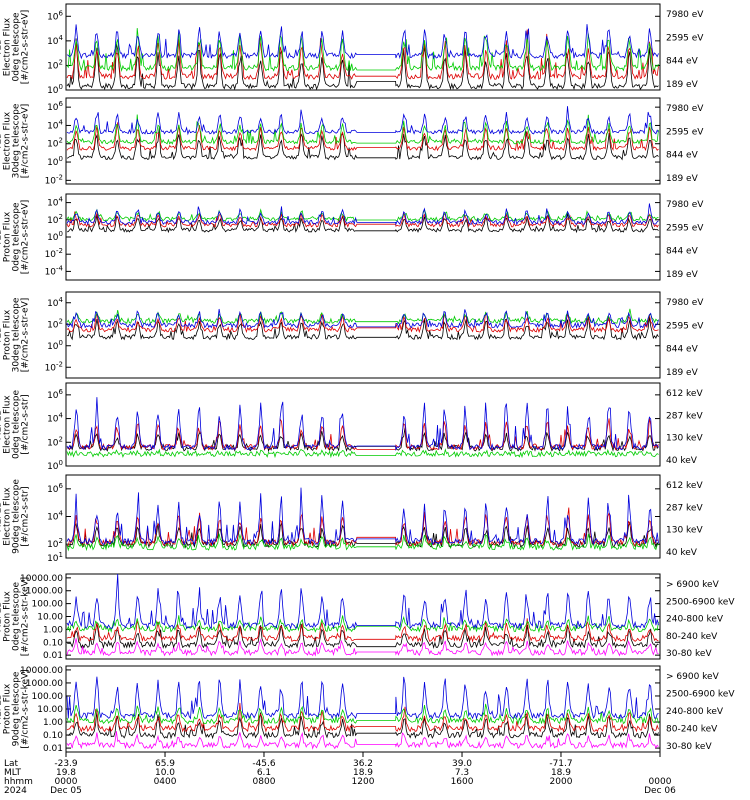  What do you see at coordinates (264, 773) in the screenshot?
I see `x-tick-label: 6.1` at bounding box center [264, 773].